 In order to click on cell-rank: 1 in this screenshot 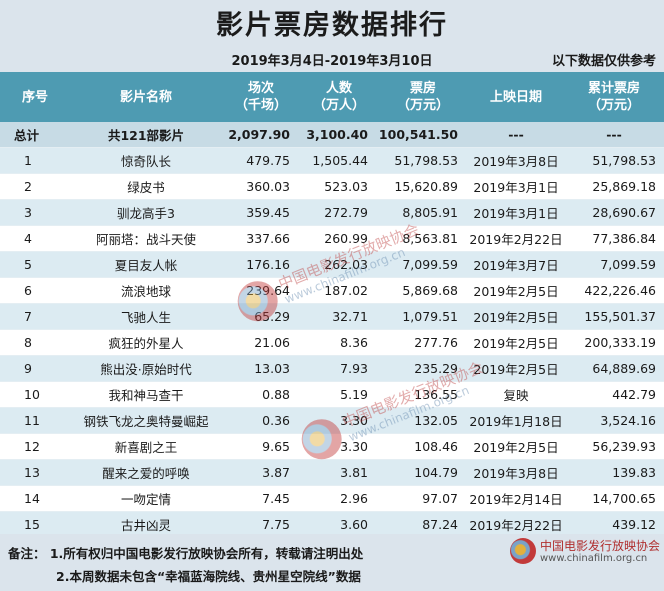, I will do `click(35, 160)`.